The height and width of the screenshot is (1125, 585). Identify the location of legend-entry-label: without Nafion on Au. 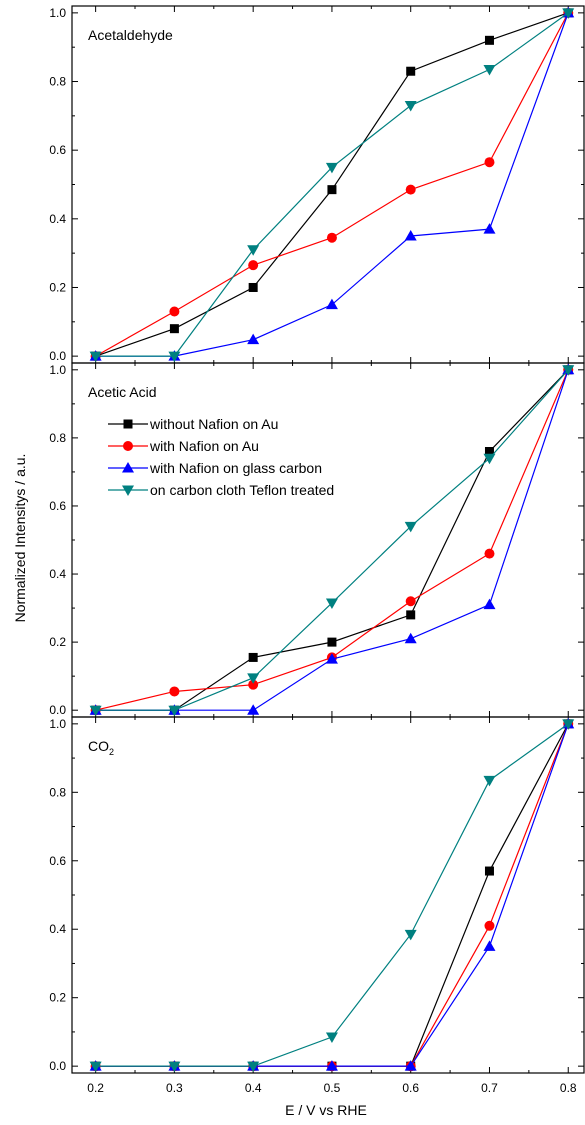
(213, 424).